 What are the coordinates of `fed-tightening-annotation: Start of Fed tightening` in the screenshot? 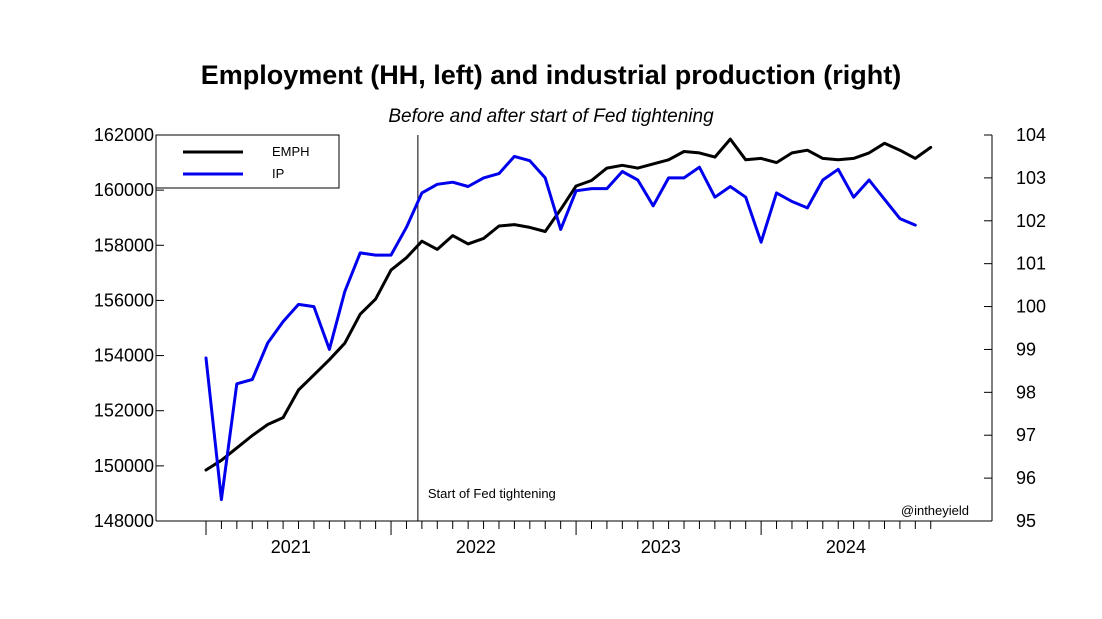 It's located at (492, 493).